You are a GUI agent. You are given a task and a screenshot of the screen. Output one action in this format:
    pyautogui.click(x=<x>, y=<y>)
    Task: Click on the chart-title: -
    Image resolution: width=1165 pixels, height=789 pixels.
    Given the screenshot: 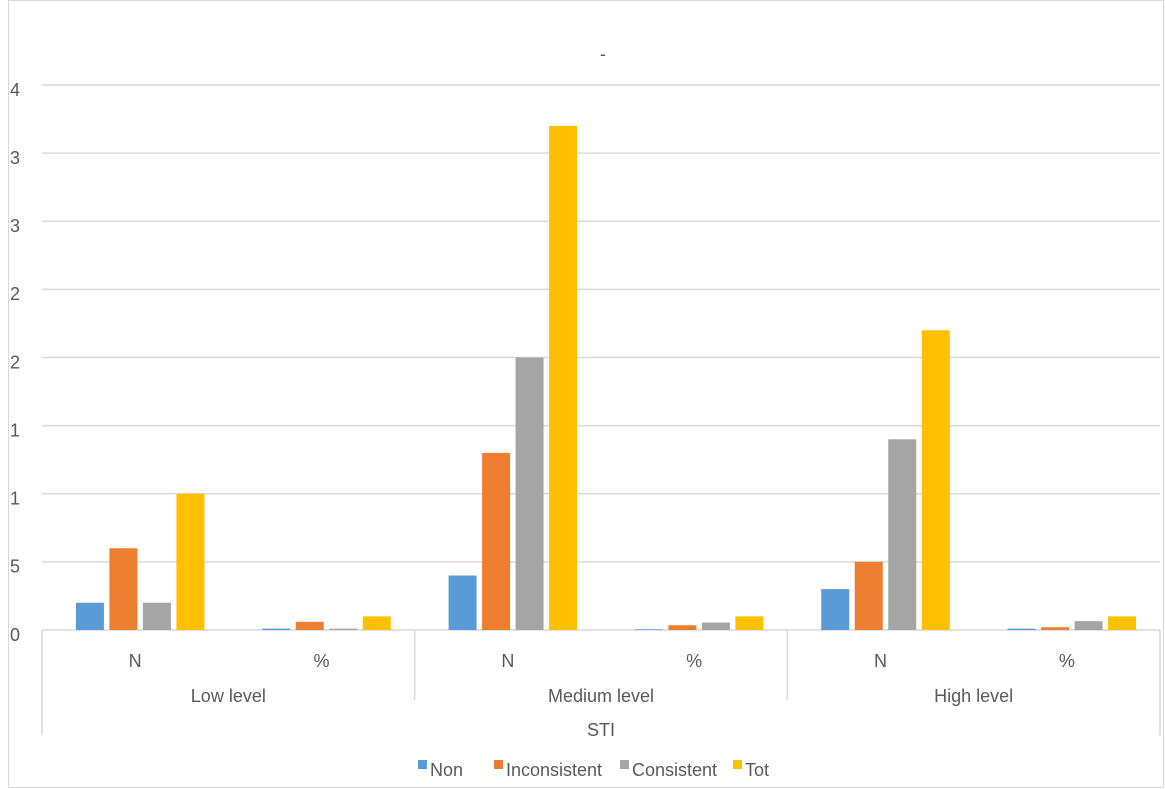 What is the action you would take?
    pyautogui.click(x=603, y=54)
    